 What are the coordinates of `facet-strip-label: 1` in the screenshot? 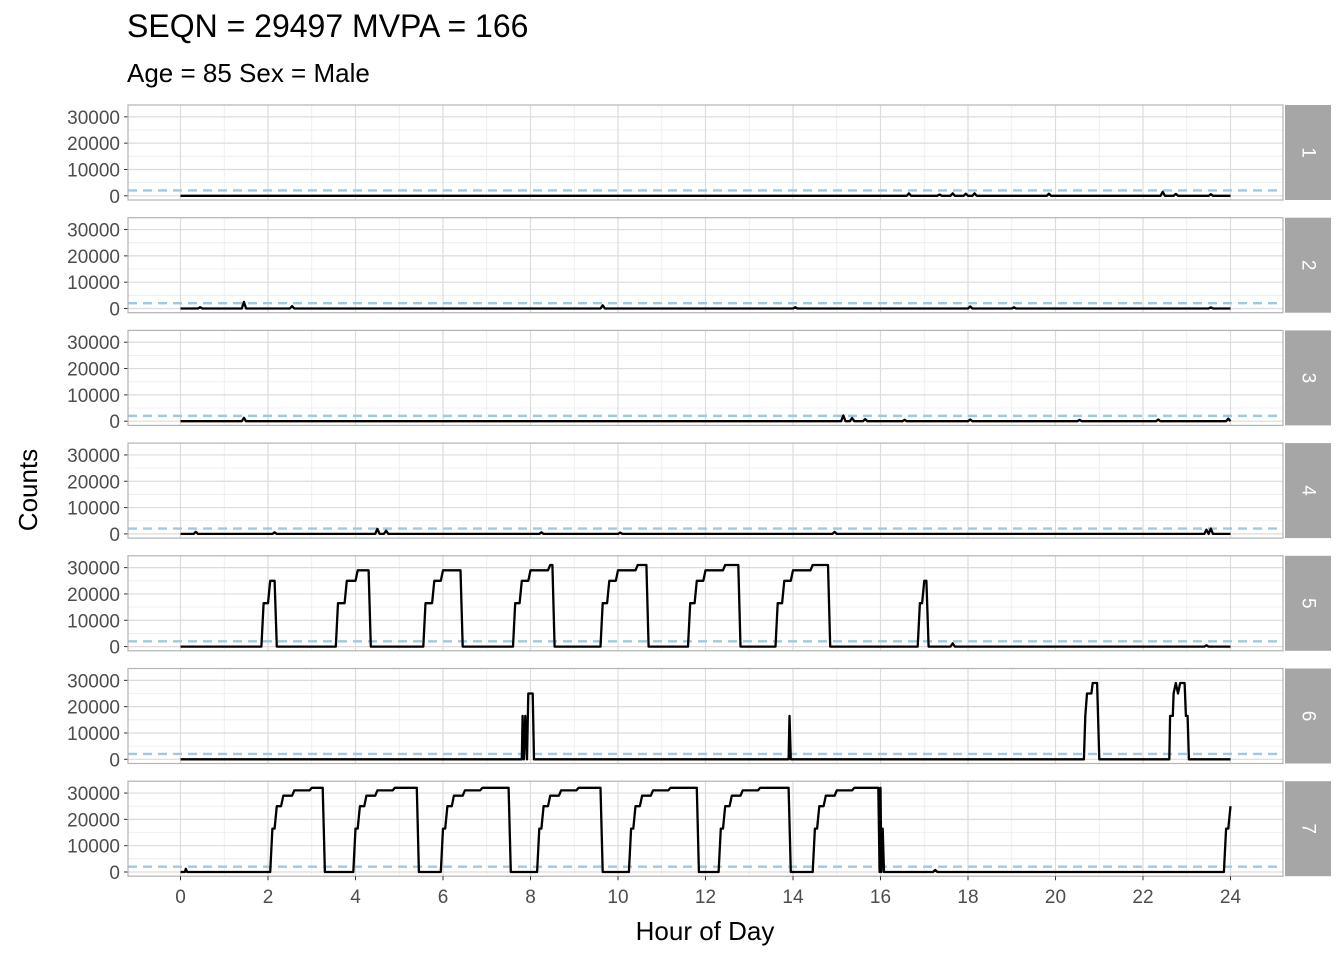 It's located at (1308, 152).